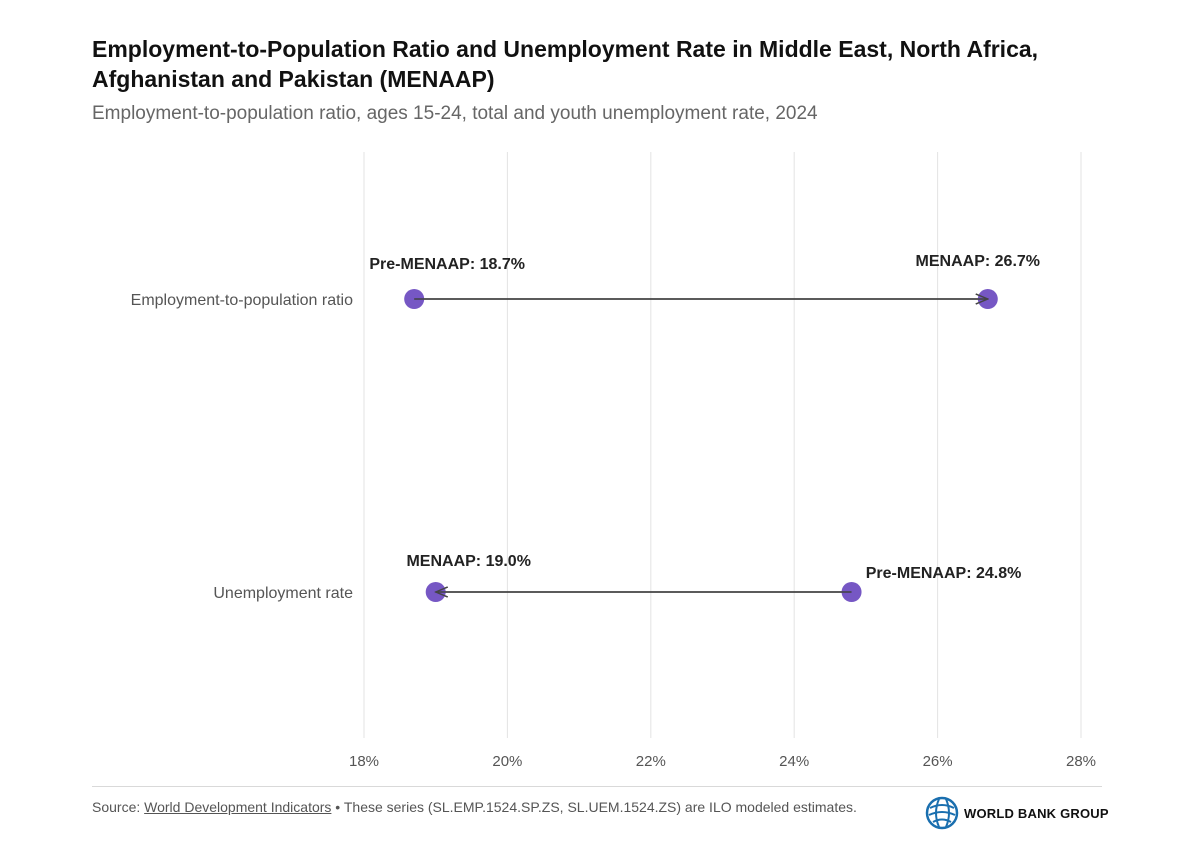 The height and width of the screenshot is (855, 1200). What do you see at coordinates (651, 761) in the screenshot?
I see `x-tick-label: 22%` at bounding box center [651, 761].